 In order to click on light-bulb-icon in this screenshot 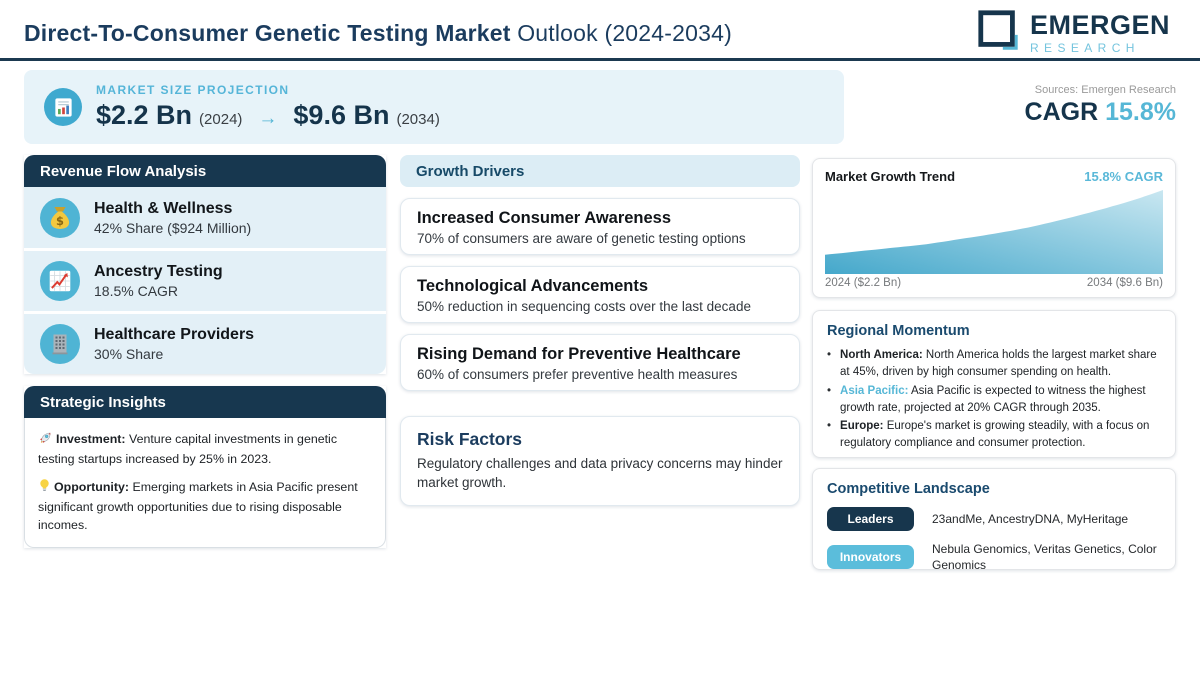, I will do `click(44, 488)`.